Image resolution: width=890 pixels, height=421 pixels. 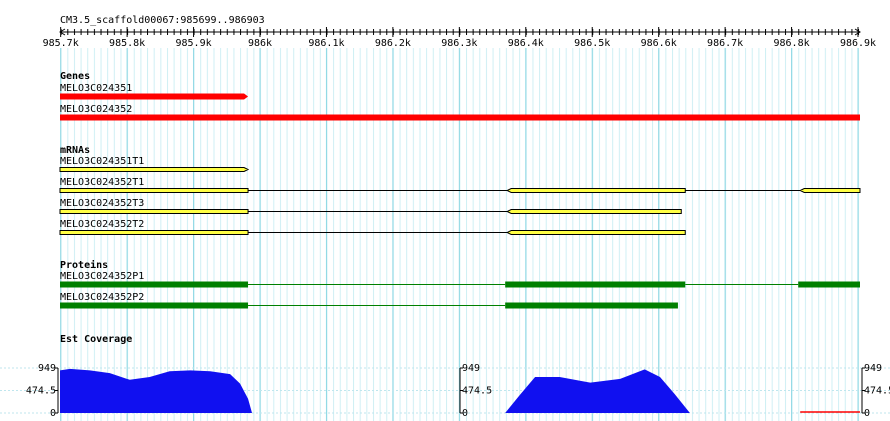 What do you see at coordinates (659, 43) in the screenshot?
I see `ruler-tick-label: 986.6k` at bounding box center [659, 43].